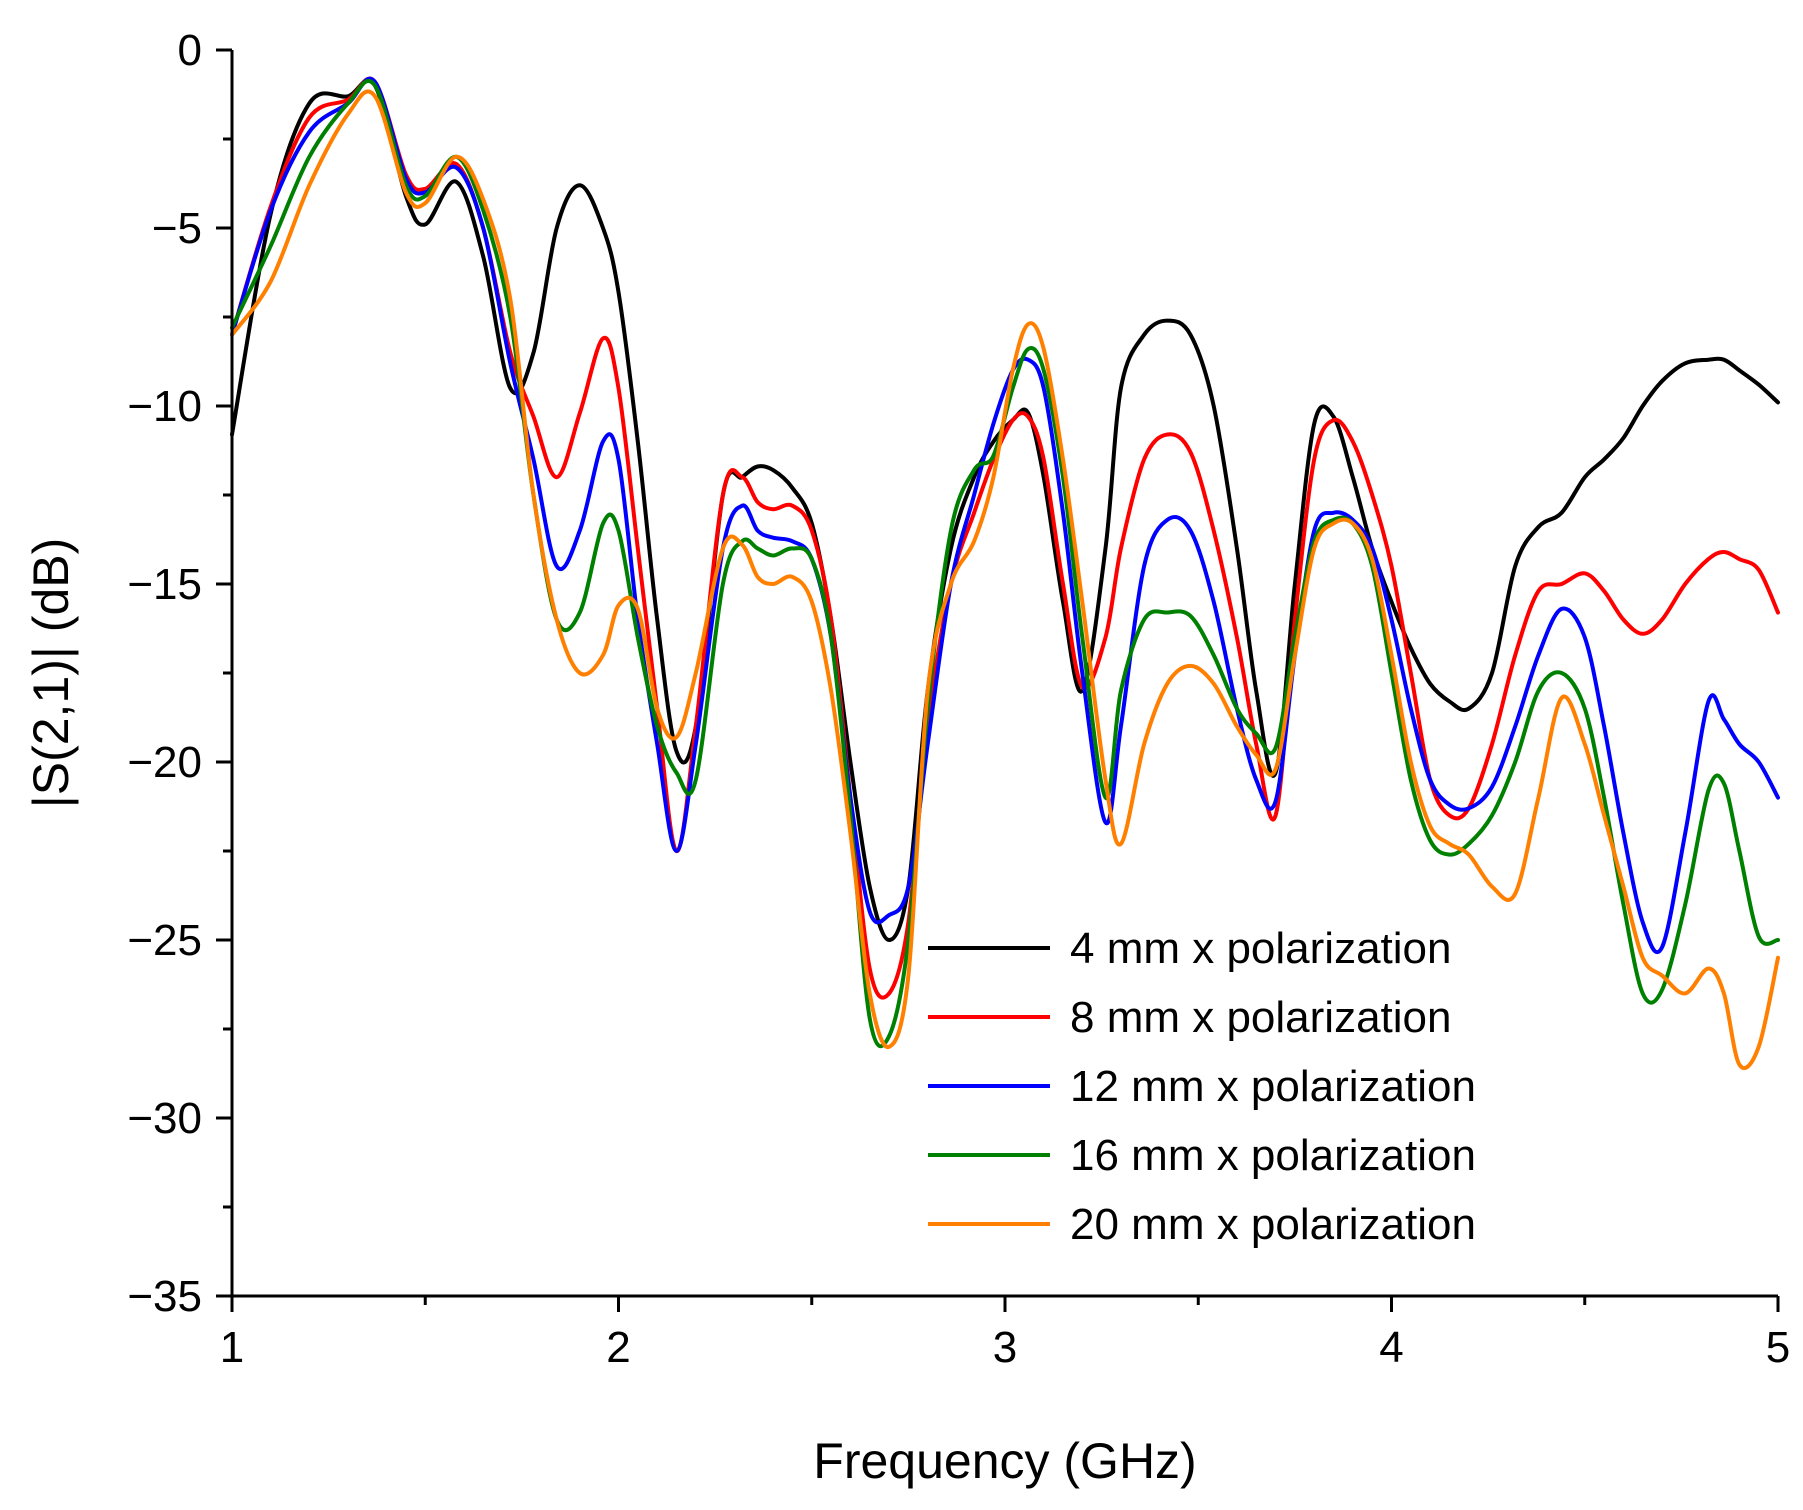  I want to click on y-tick-label: −35, so click(164, 1296).